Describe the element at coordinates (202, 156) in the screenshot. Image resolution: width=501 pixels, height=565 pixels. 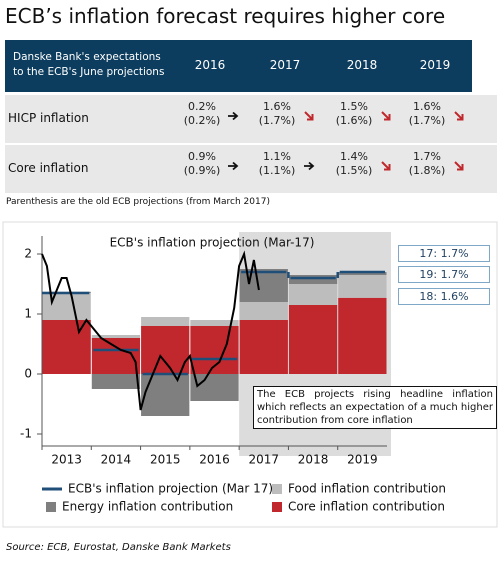
I see `cell-current: 0.9%` at that location.